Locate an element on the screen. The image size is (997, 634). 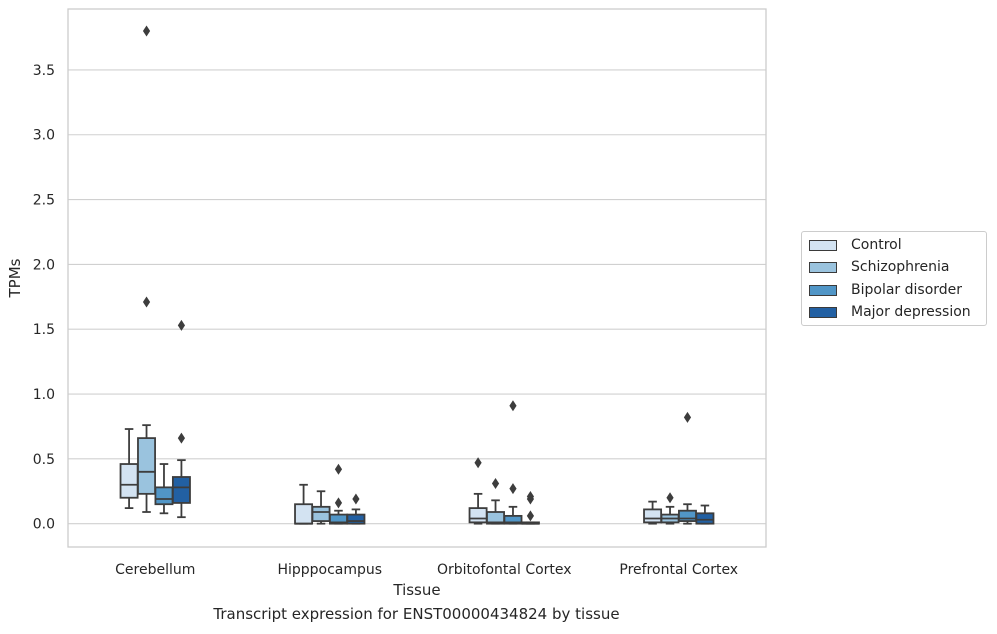
y-tick-label: 1.0 is located at coordinates (44, 395).